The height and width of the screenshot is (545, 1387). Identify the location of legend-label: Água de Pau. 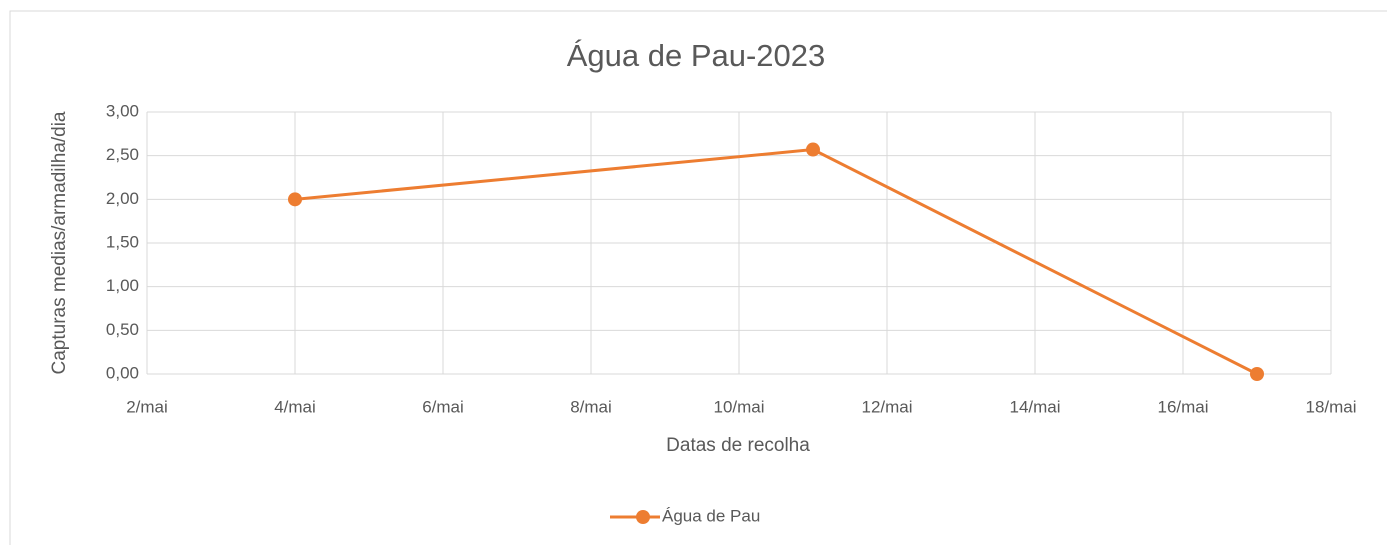
(711, 515).